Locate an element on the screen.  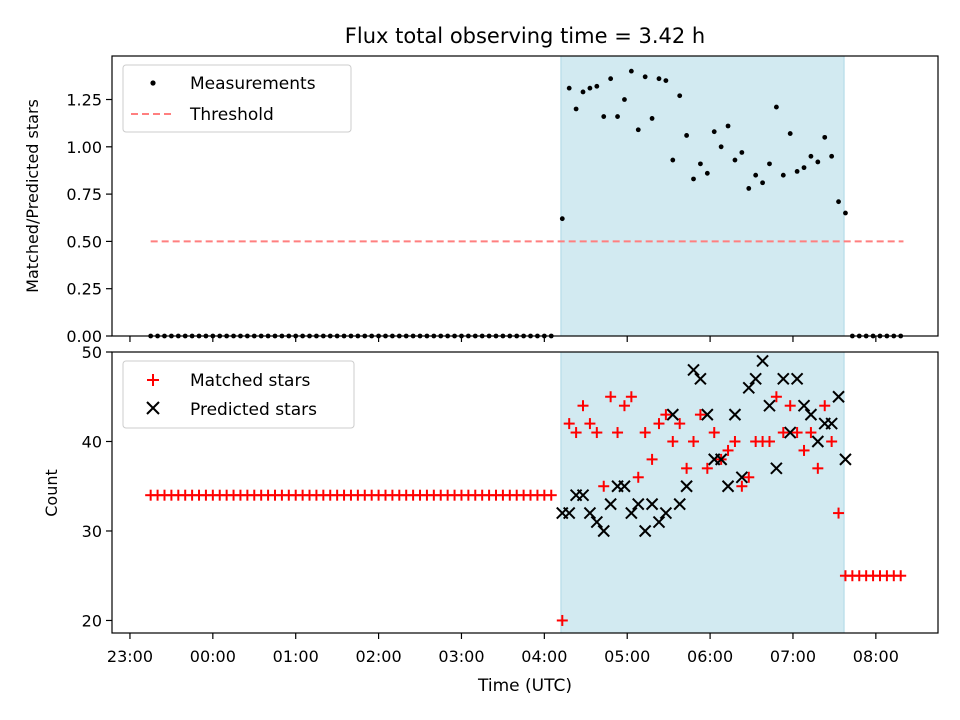
x-tick-label: 08:00 is located at coordinates (876, 656).